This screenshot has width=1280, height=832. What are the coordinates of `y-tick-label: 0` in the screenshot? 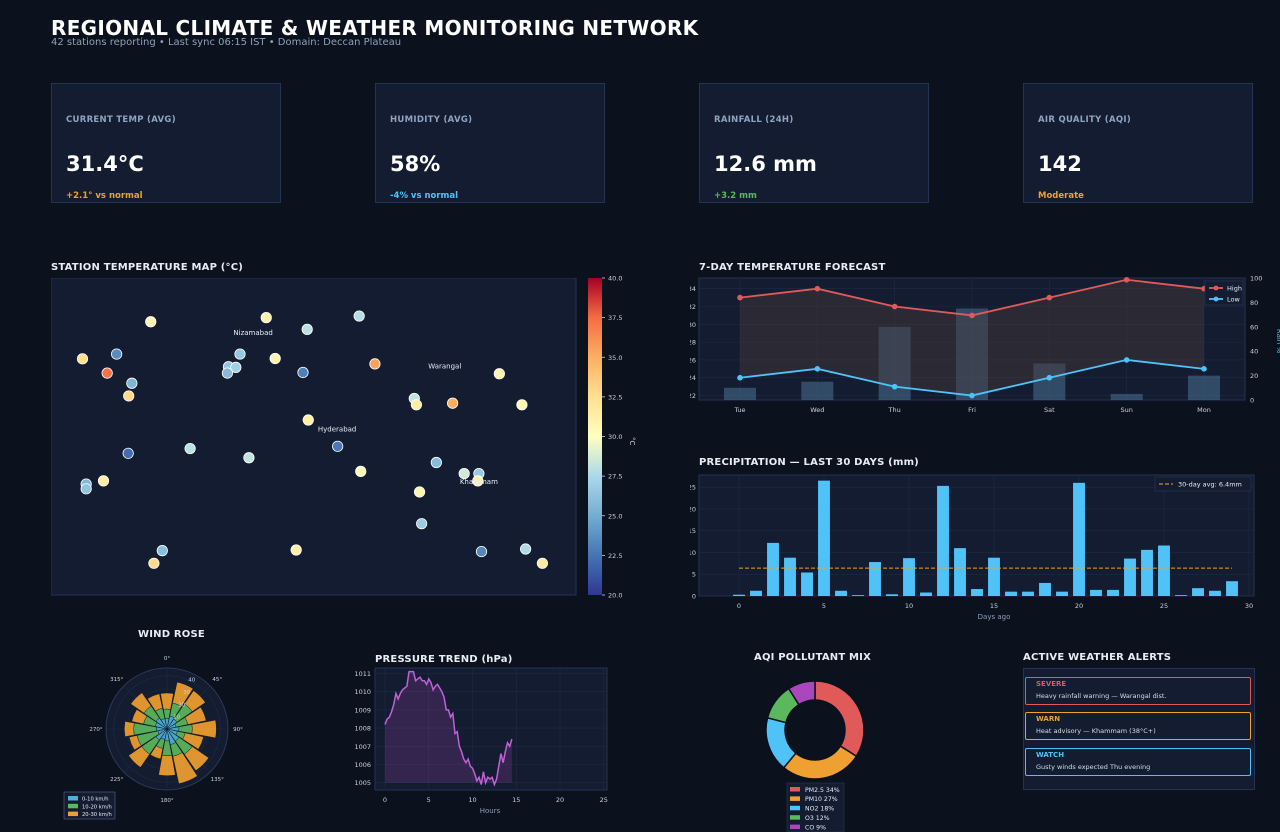 It's located at (694, 597).